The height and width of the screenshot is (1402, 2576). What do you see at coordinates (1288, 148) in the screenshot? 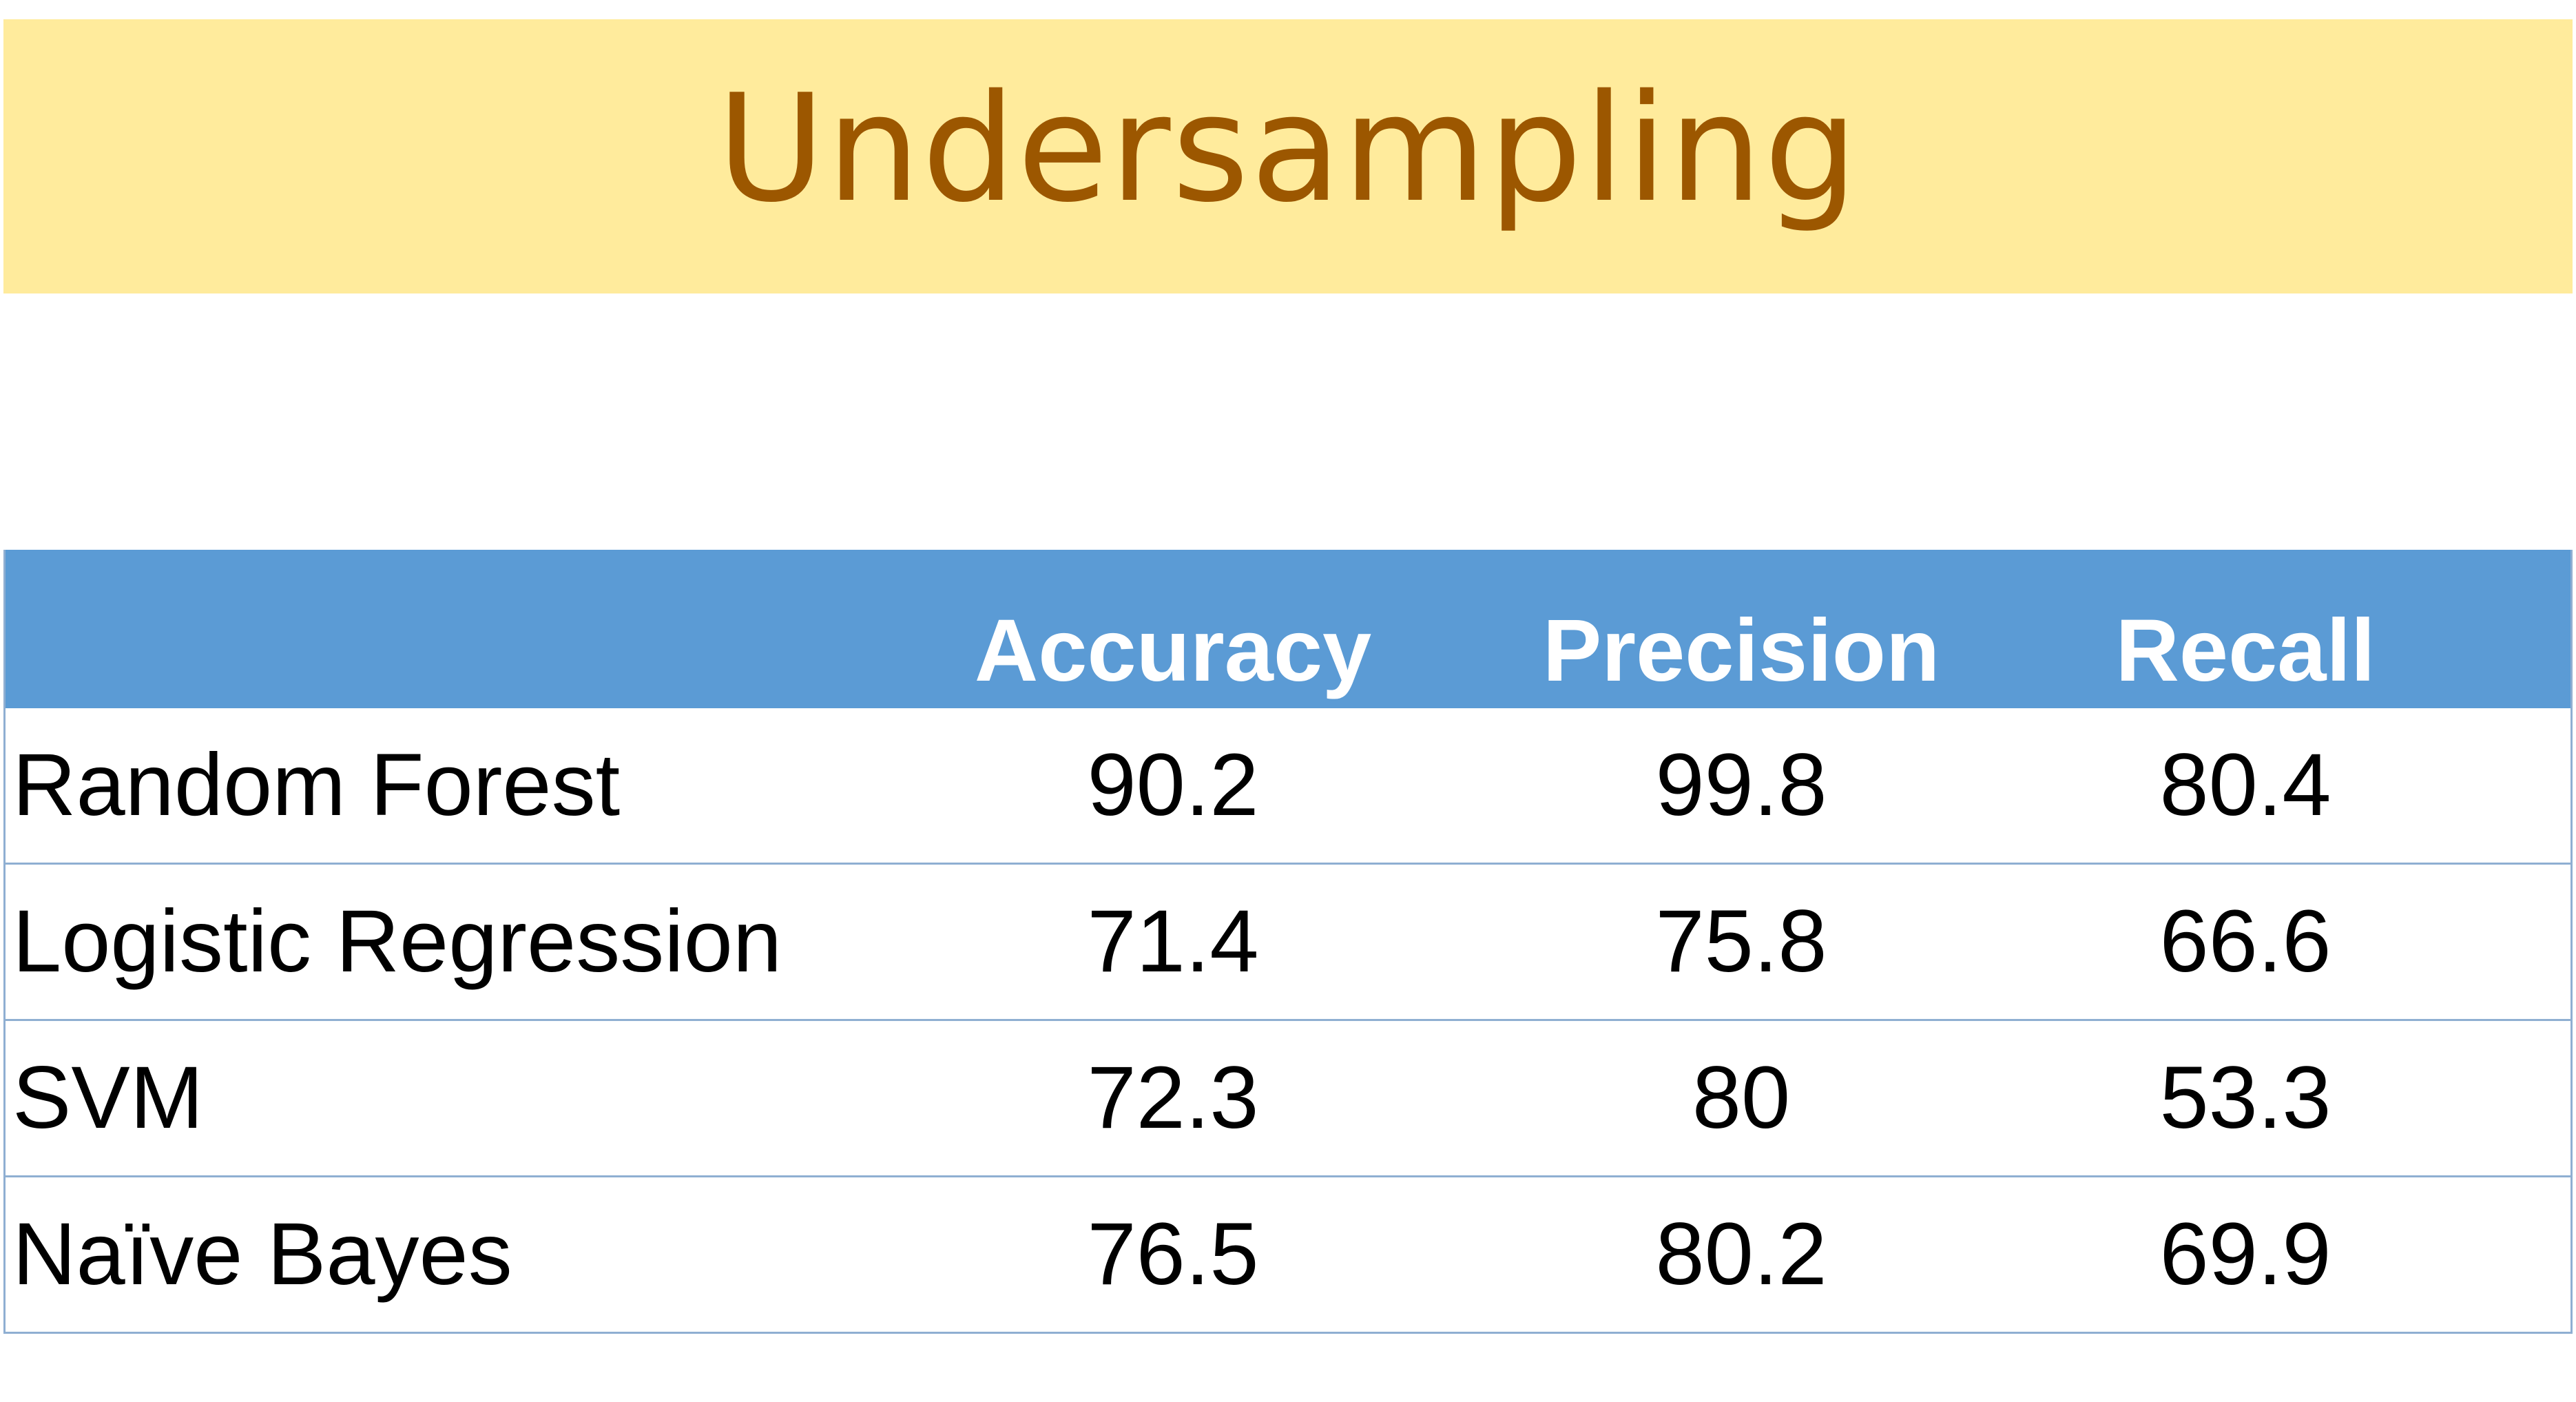
I see `page-title: Undersampling` at bounding box center [1288, 148].